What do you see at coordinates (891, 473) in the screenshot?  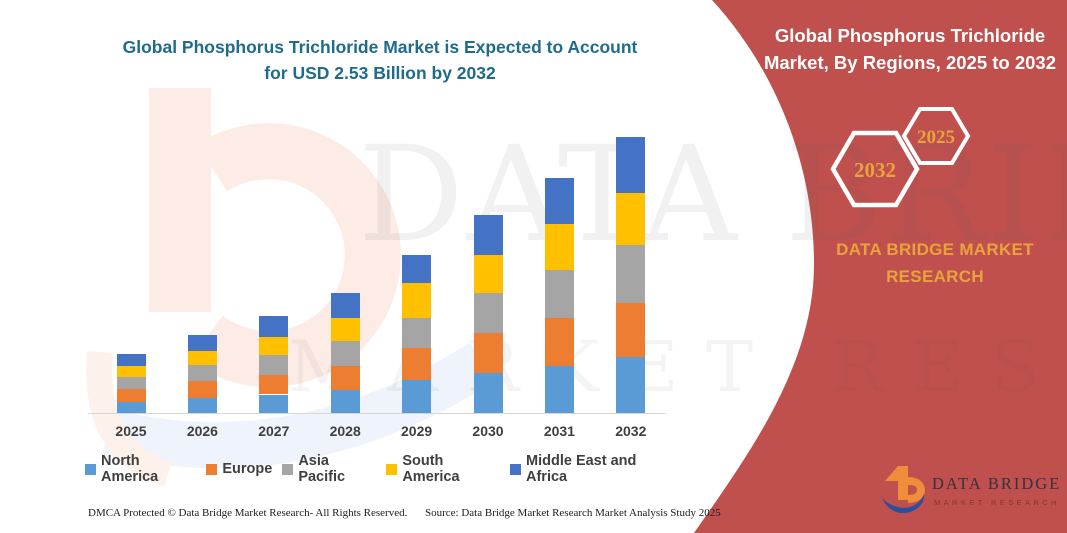 I see `logo-hook` at bounding box center [891, 473].